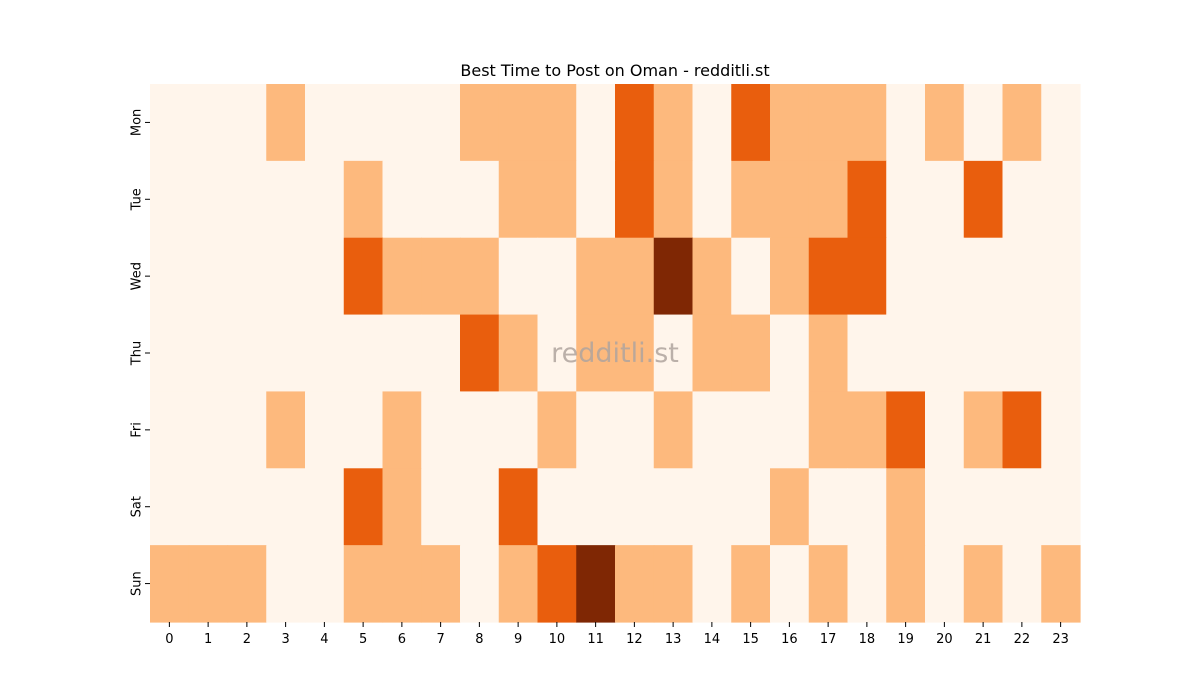 The image size is (1200, 700). I want to click on x-tick-label: 14, so click(712, 639).